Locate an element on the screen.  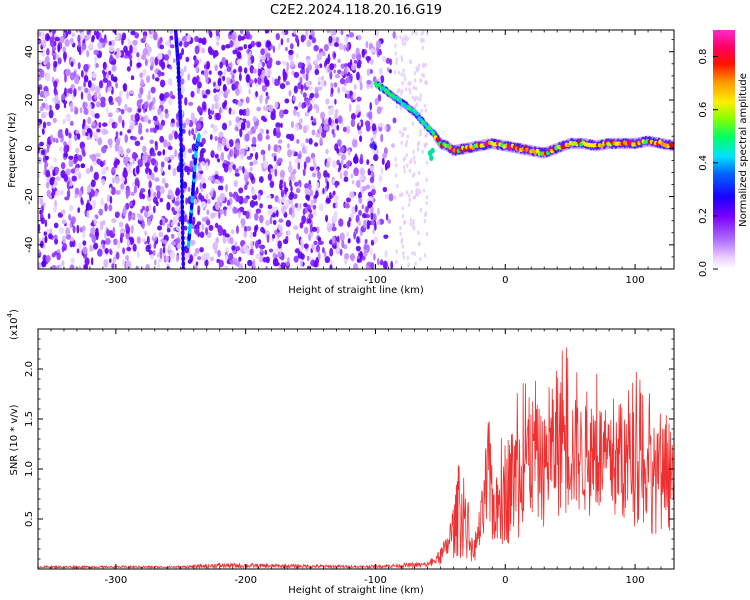
snr-scale-prefix: (x10 is located at coordinates (14, 328).